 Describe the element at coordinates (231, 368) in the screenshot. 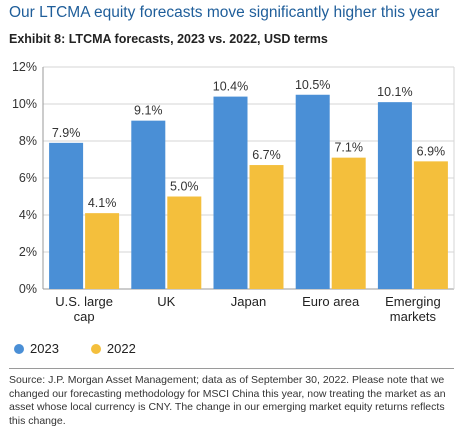

I see `divider` at that location.